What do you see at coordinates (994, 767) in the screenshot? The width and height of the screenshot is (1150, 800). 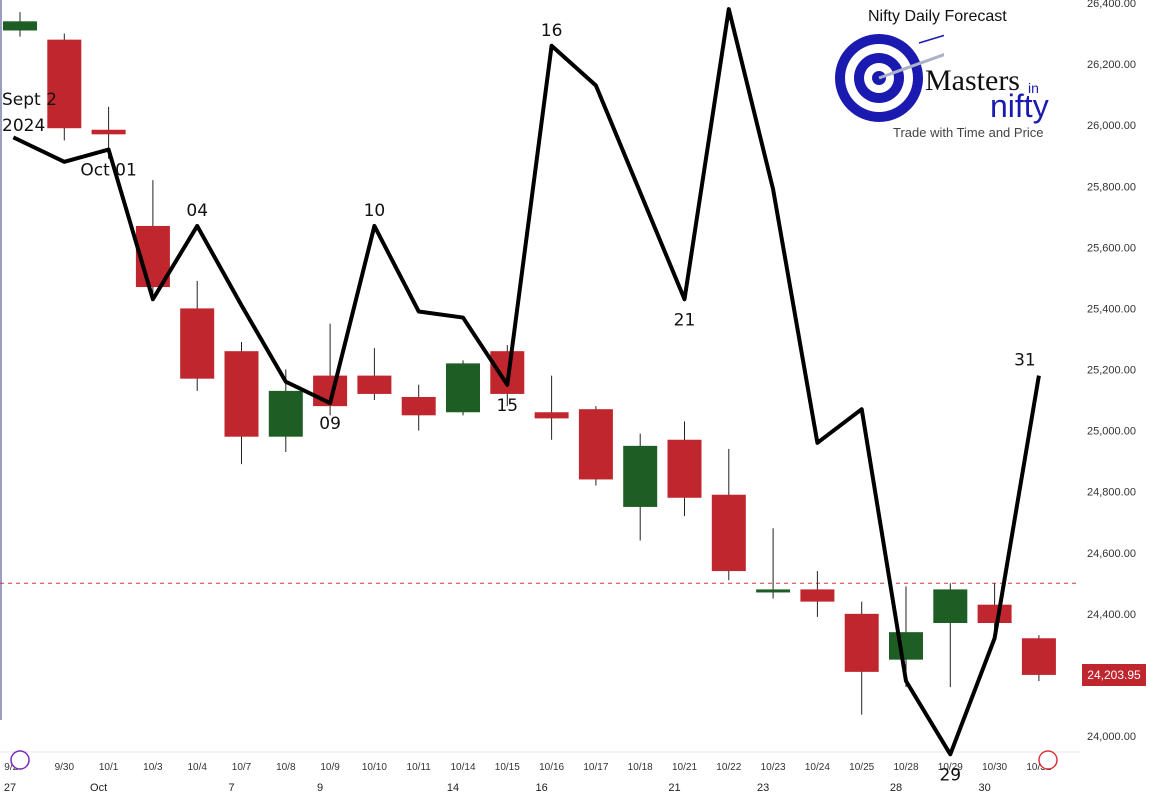 I see `x-date-label: 10/30` at bounding box center [994, 767].